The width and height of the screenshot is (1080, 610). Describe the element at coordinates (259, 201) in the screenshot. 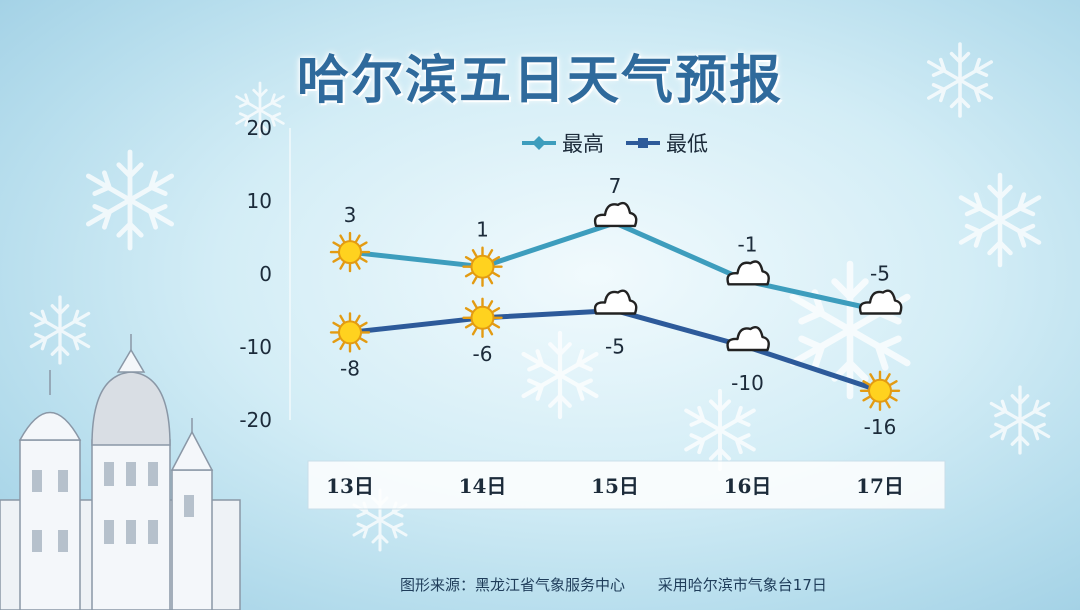

I see `y-tick-label: 10` at that location.